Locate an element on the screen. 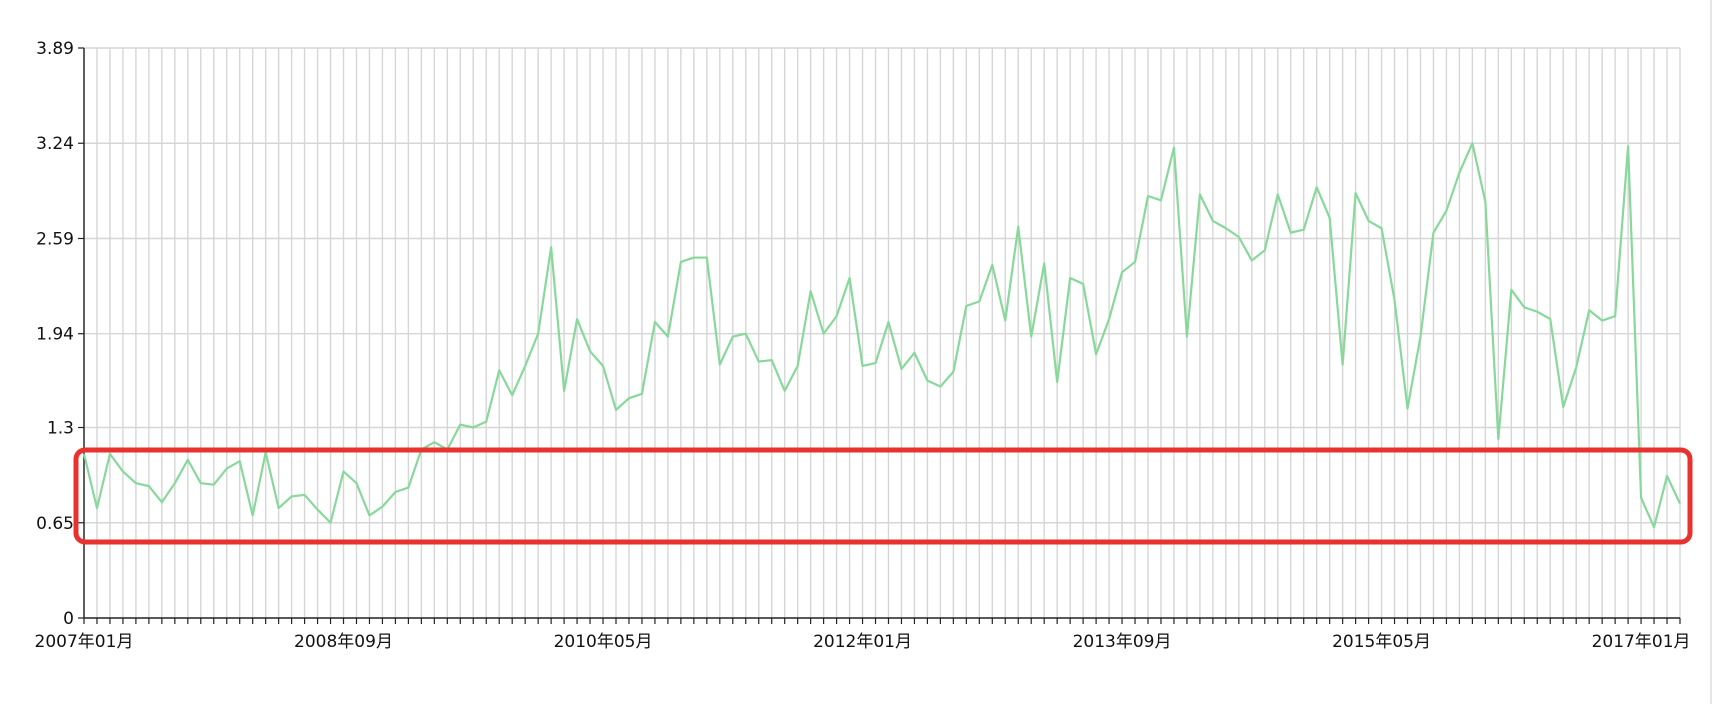 This screenshot has height=704, width=1730. y-tick-label: 3.24 is located at coordinates (55, 144).